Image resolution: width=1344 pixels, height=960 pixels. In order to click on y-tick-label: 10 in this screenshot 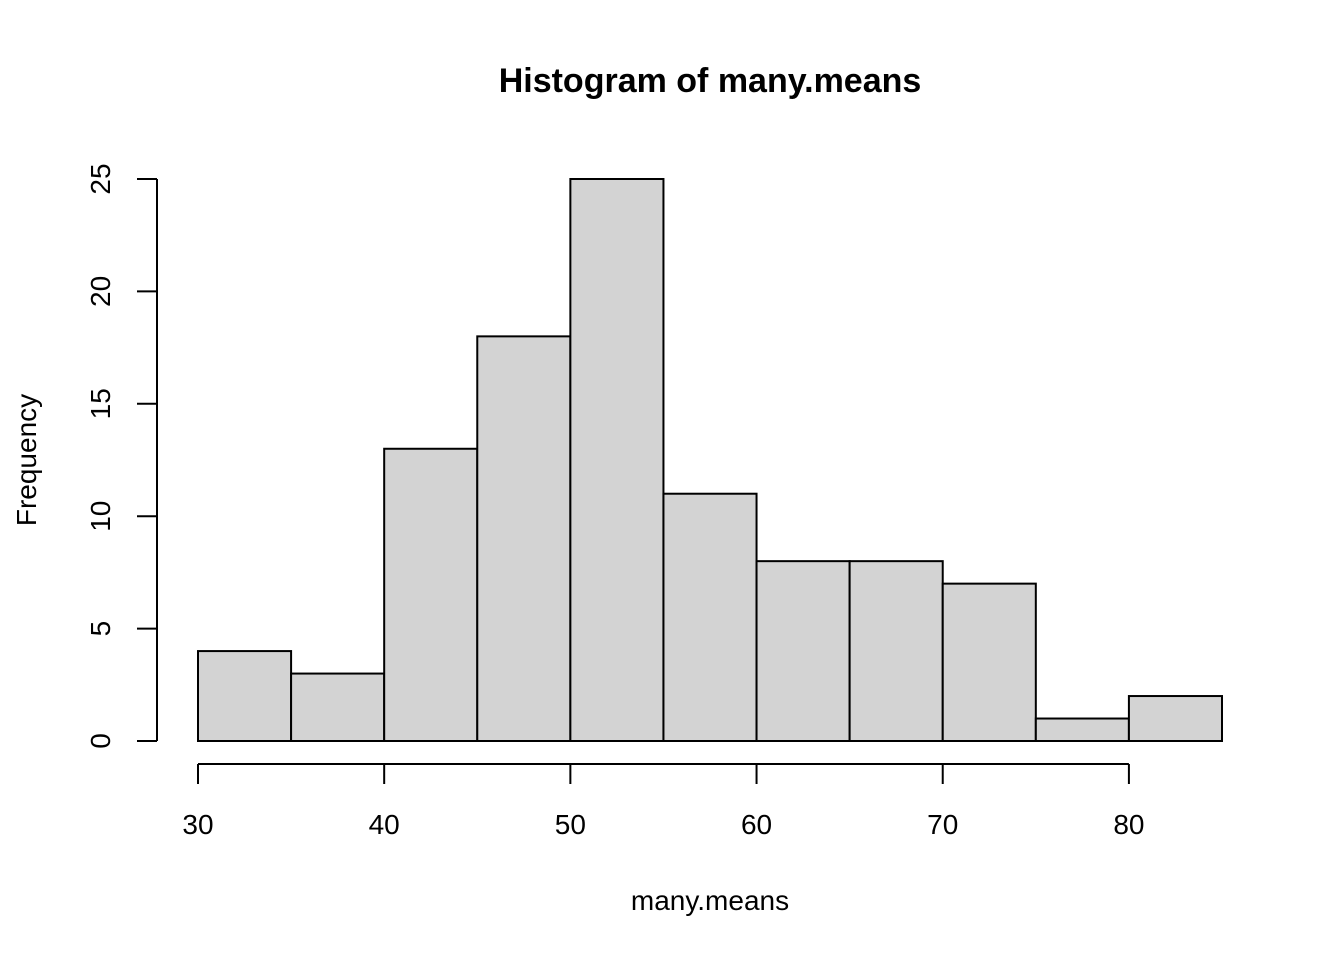, I will do `click(100, 516)`.